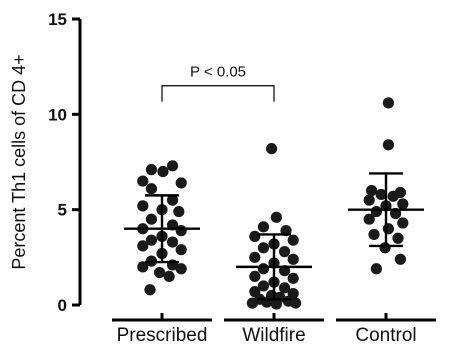 This screenshot has width=458, height=345. Describe the element at coordinates (218, 93) in the screenshot. I see `significance-bracket` at that location.